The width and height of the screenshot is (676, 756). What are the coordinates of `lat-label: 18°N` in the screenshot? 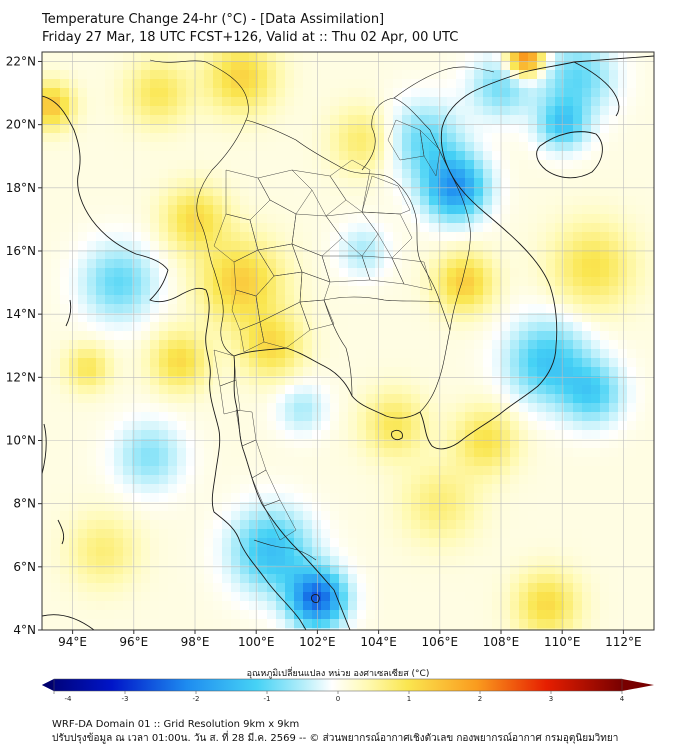 It's located at (21, 188).